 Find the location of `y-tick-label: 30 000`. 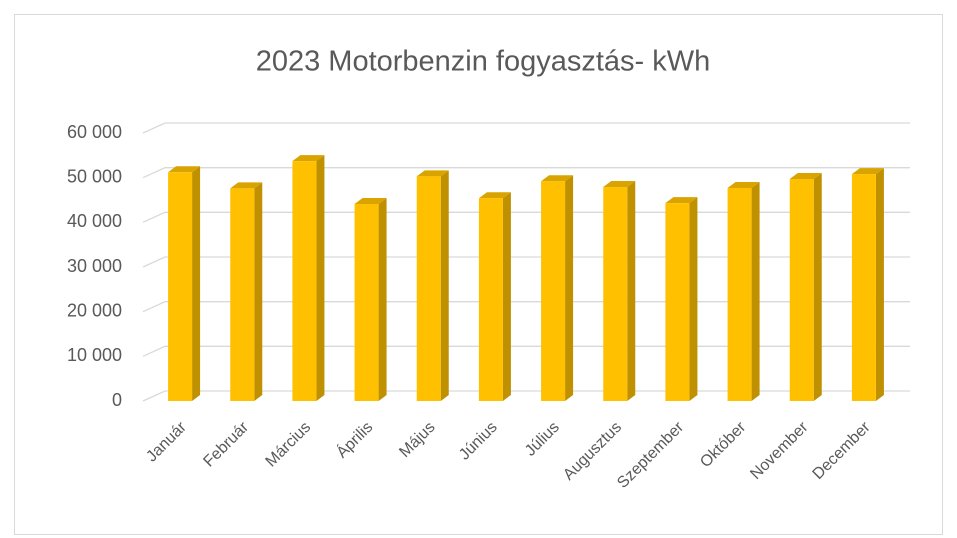

y-tick-label: 30 000 is located at coordinates (94, 266).